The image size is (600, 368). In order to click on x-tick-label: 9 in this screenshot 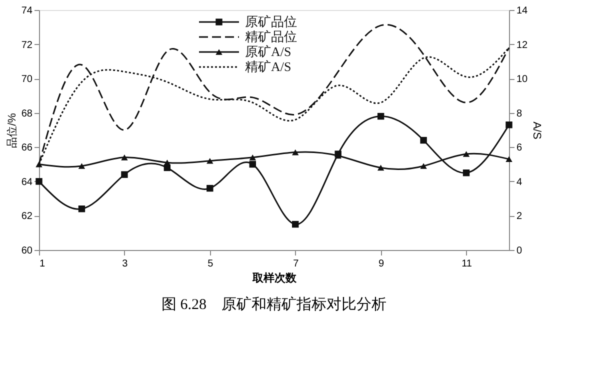, I will do `click(381, 264)`.